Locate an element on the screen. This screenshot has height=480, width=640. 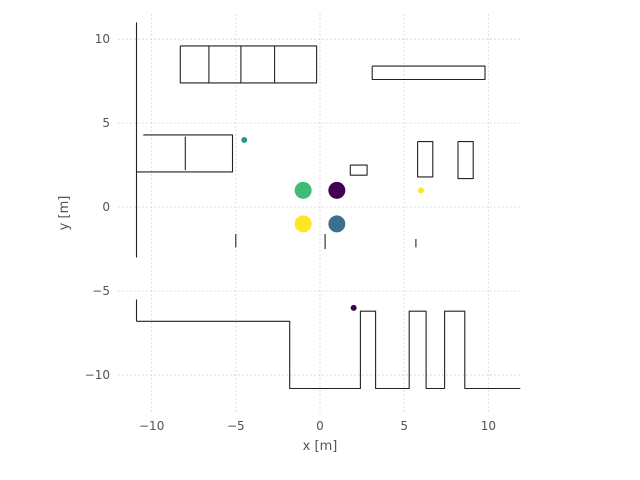
data-points is located at coordinates (332, 223).